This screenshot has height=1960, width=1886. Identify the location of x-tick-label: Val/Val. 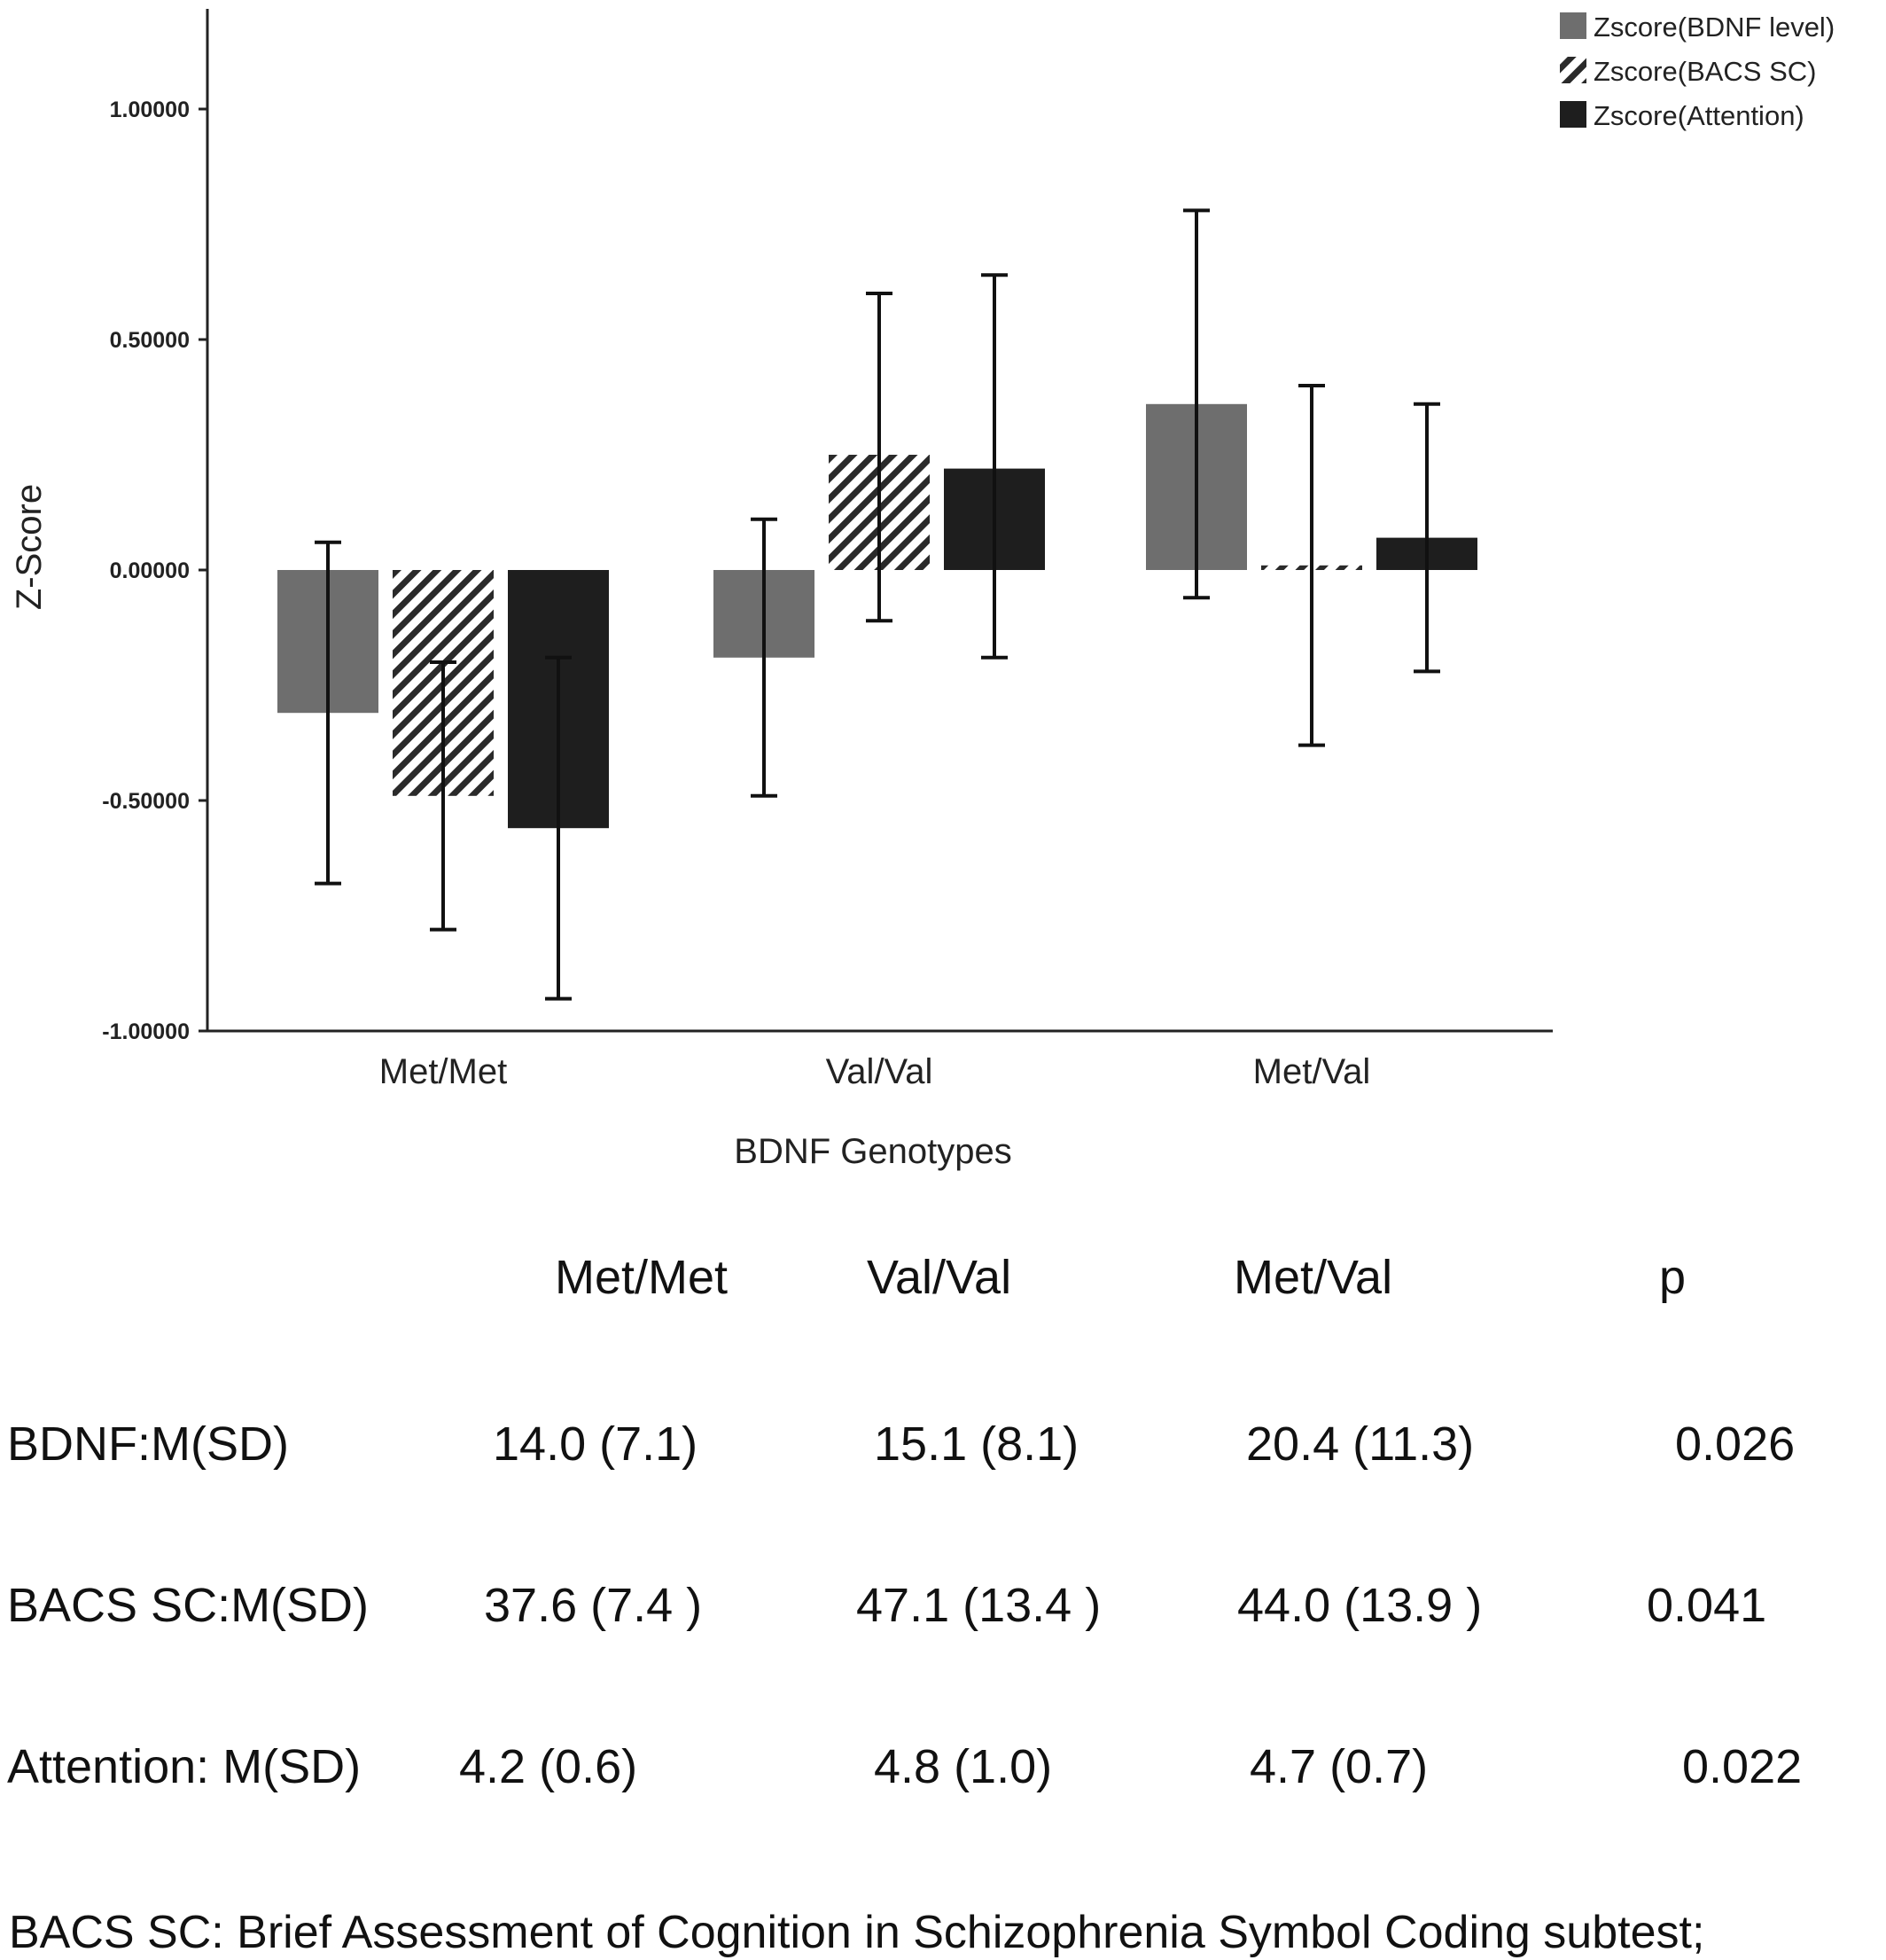
(879, 1071).